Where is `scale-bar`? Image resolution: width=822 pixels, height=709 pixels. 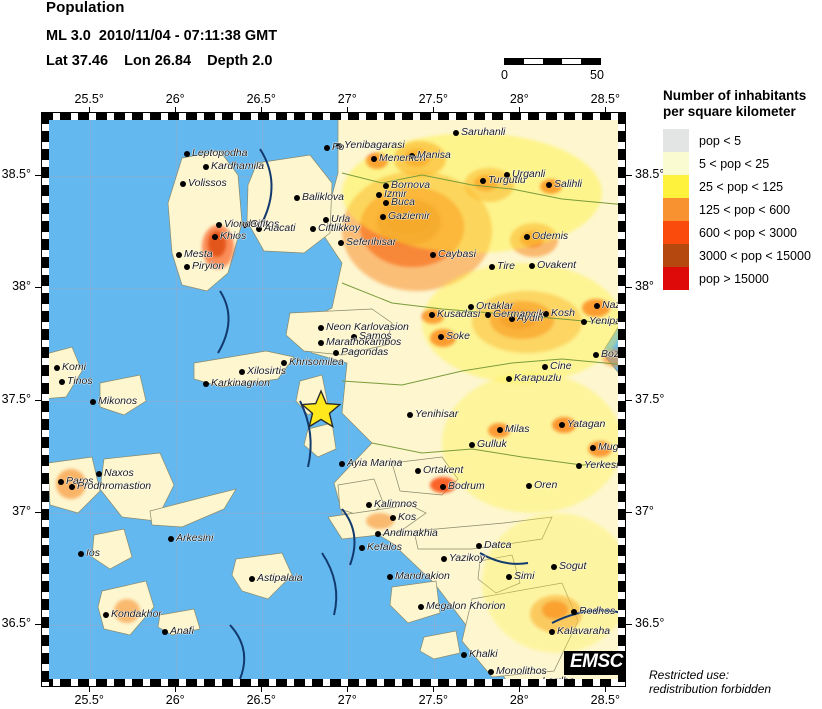
scale-bar is located at coordinates (552, 61).